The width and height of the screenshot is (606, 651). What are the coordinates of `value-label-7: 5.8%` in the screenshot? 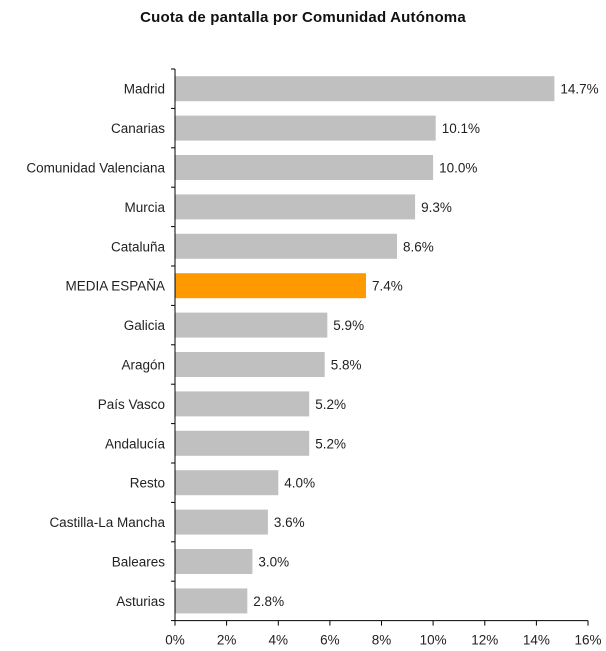 It's located at (346, 365).